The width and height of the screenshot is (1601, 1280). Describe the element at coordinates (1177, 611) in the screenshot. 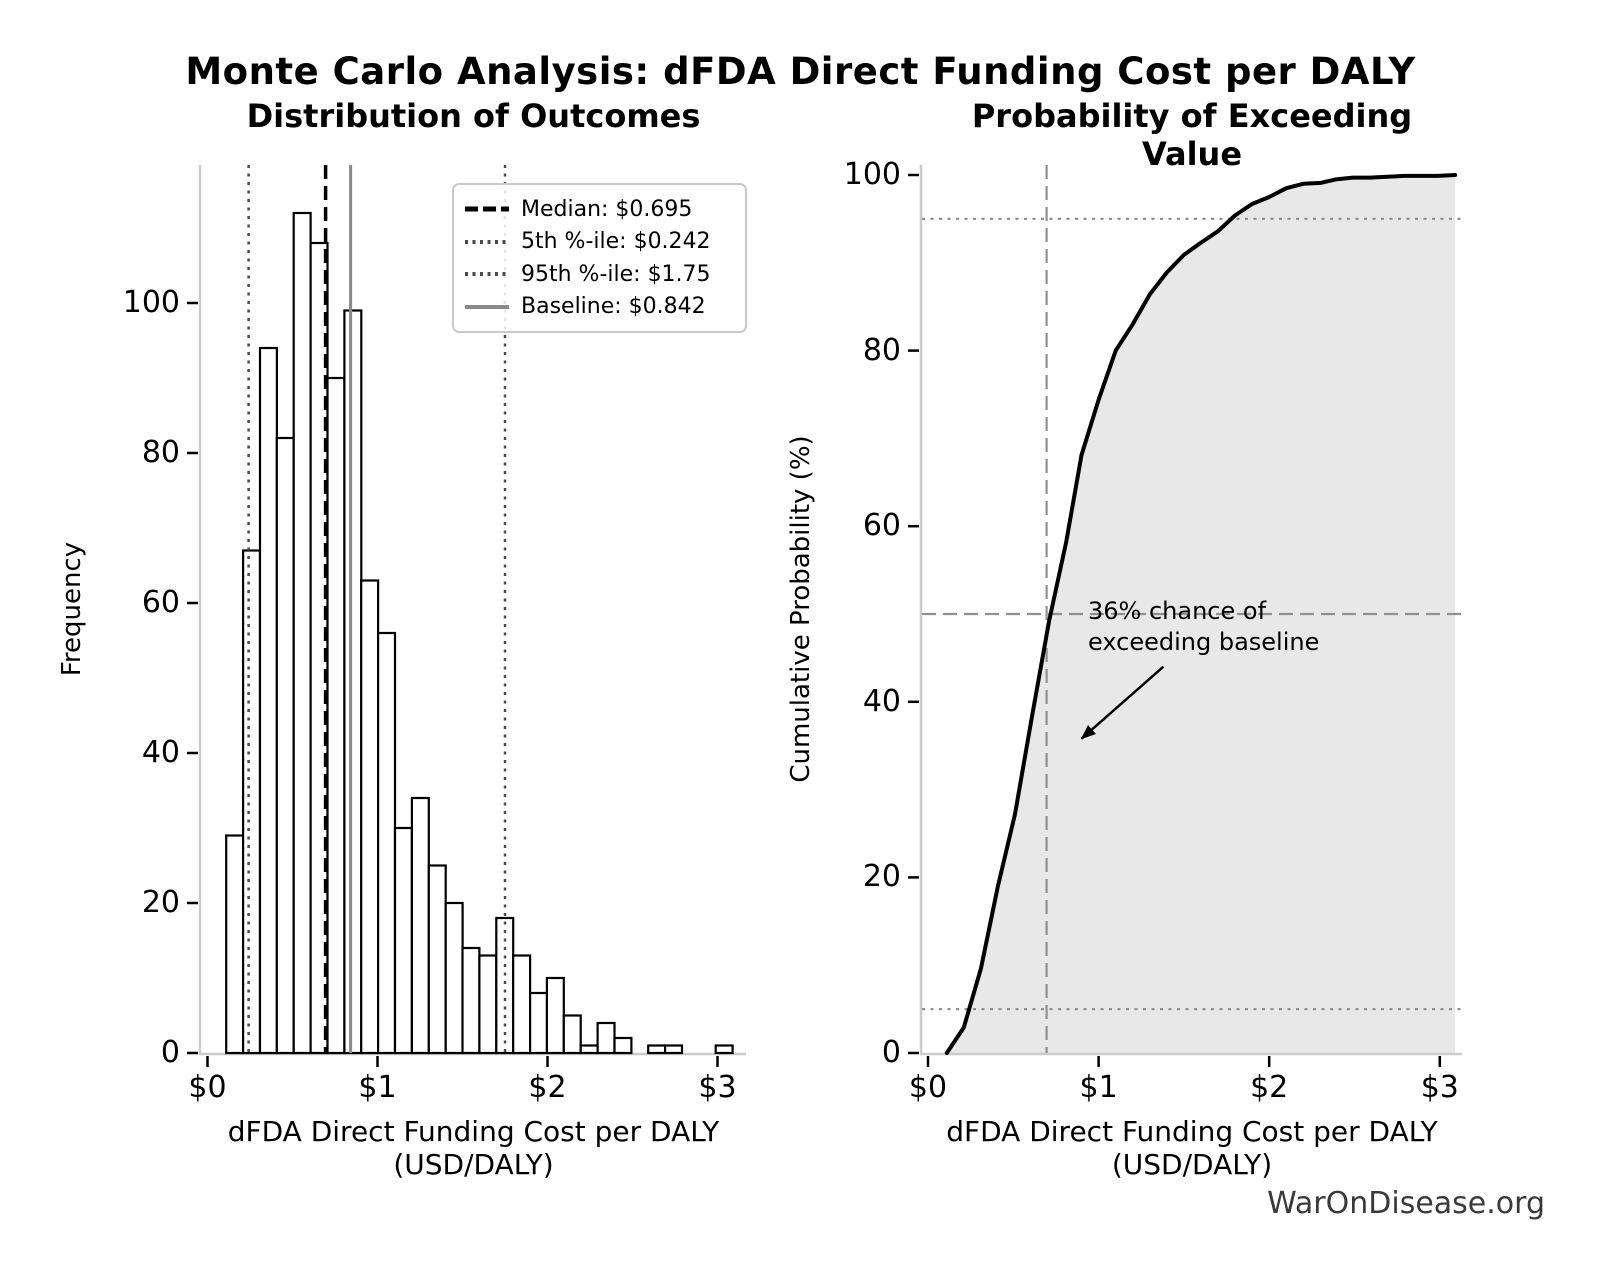

I see `annotation-line-1: 36% chance of` at that location.